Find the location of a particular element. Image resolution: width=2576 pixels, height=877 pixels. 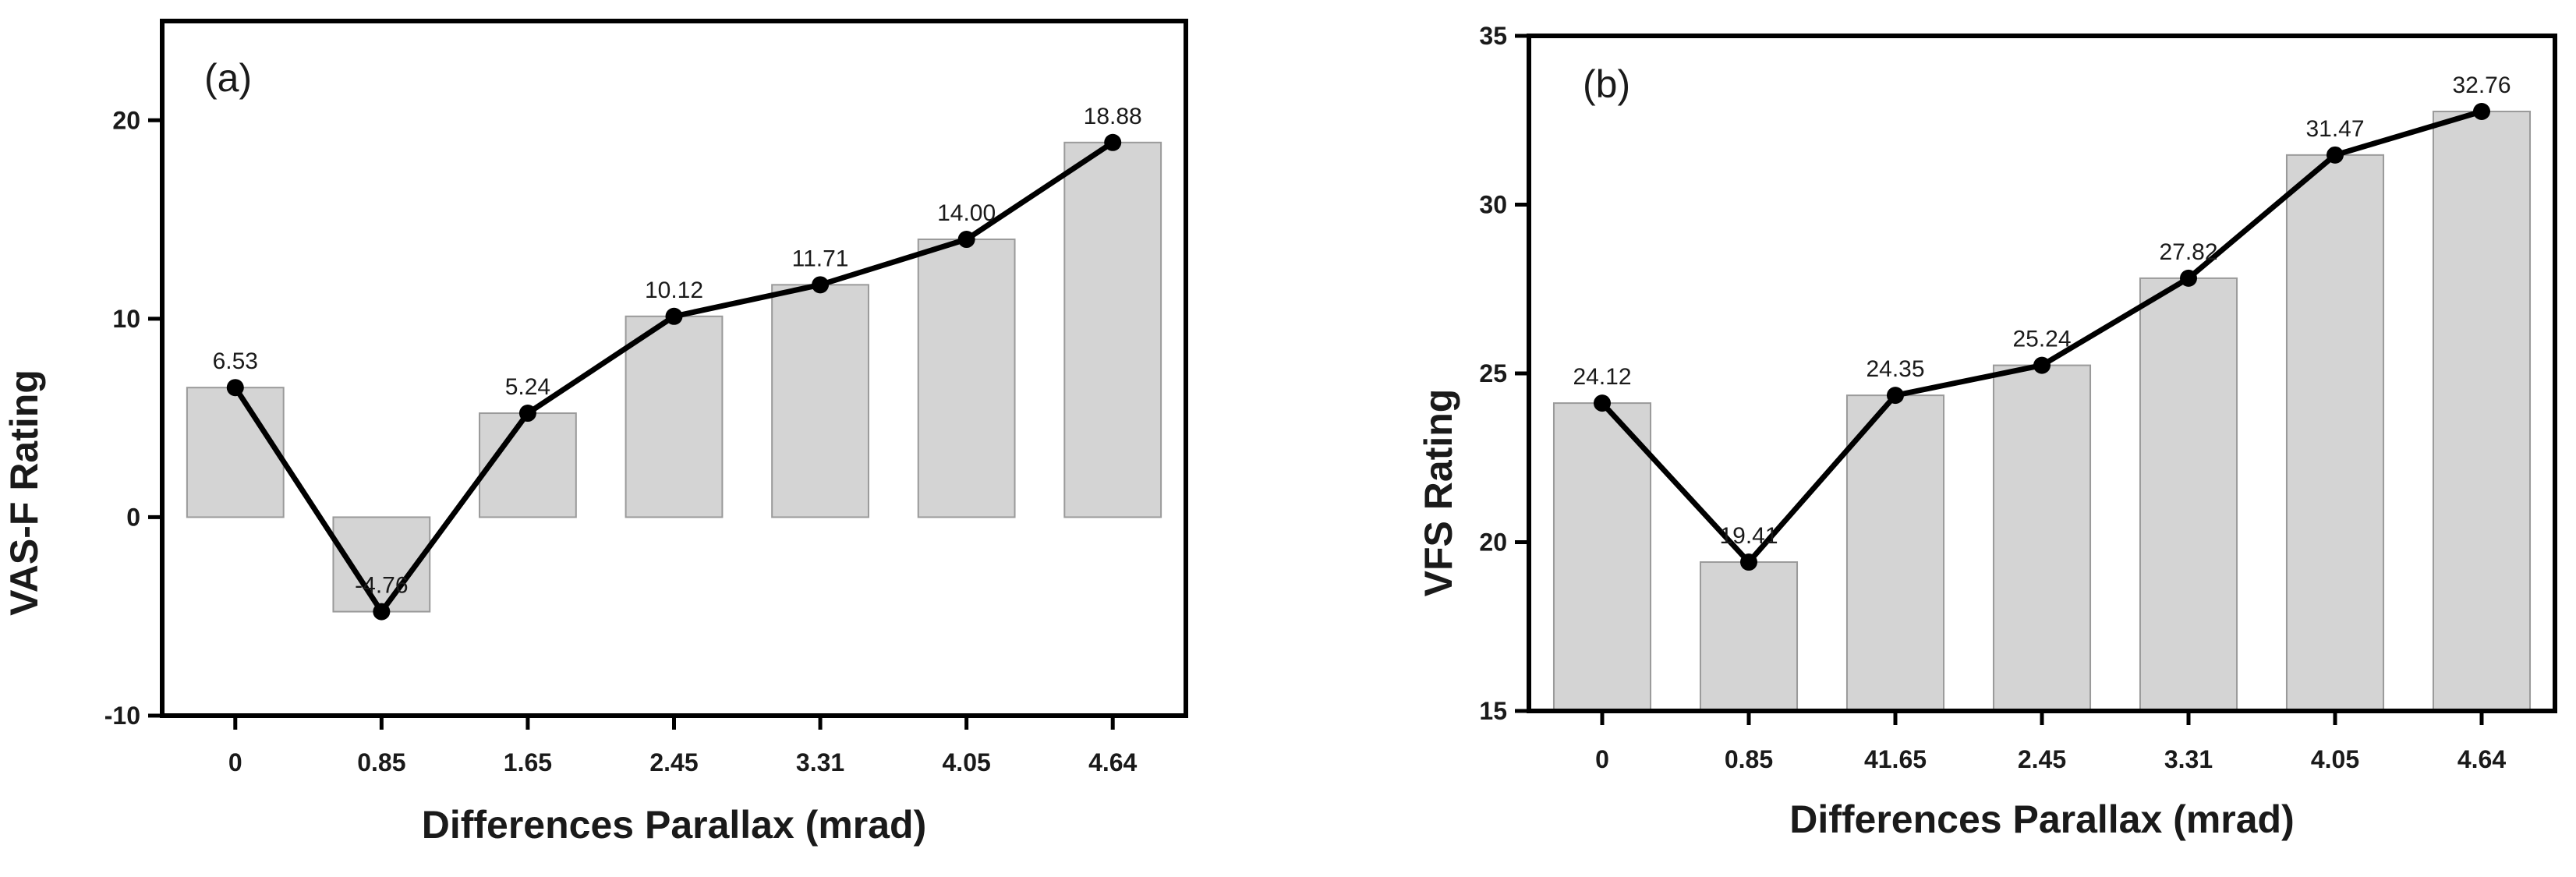

data-label: 6.53 is located at coordinates (235, 361).